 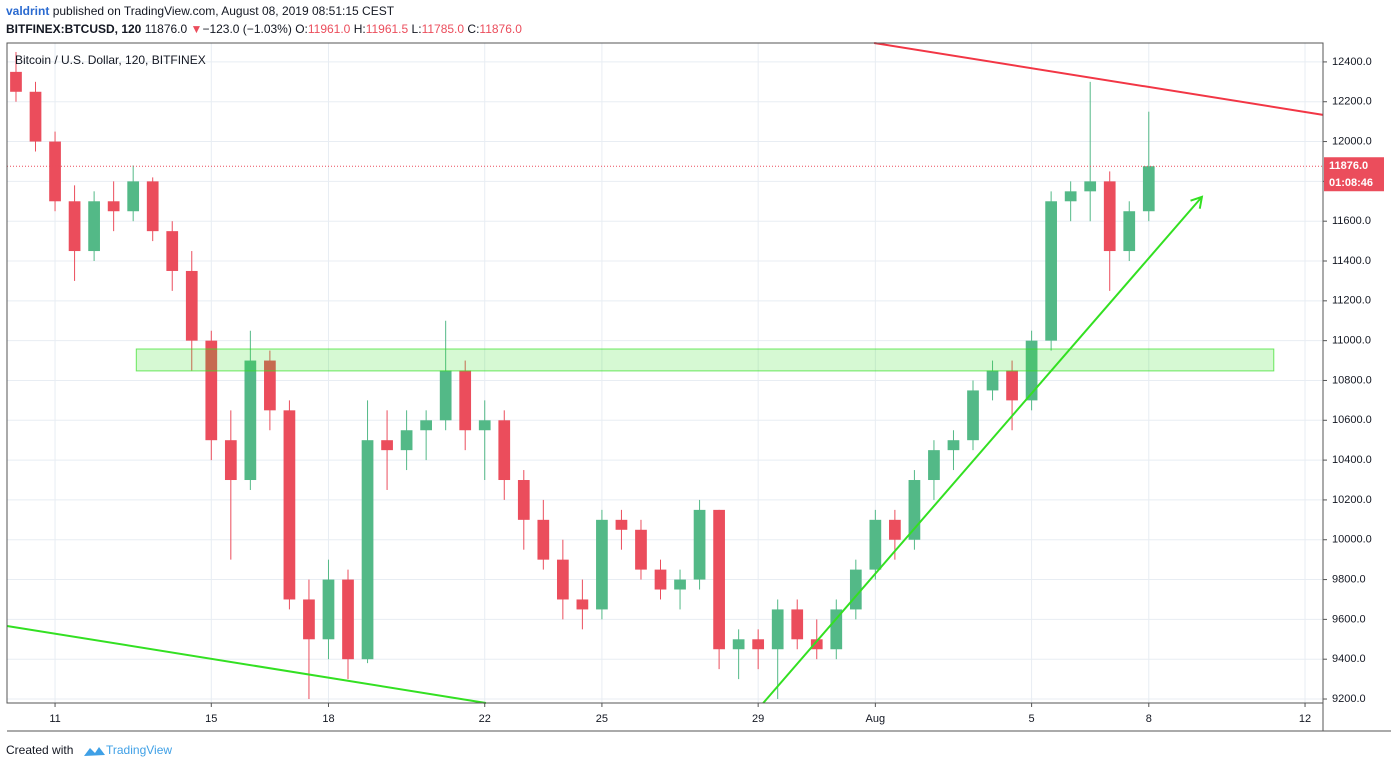 What do you see at coordinates (1349, 659) in the screenshot?
I see `y-tick-label: 9400.0` at bounding box center [1349, 659].